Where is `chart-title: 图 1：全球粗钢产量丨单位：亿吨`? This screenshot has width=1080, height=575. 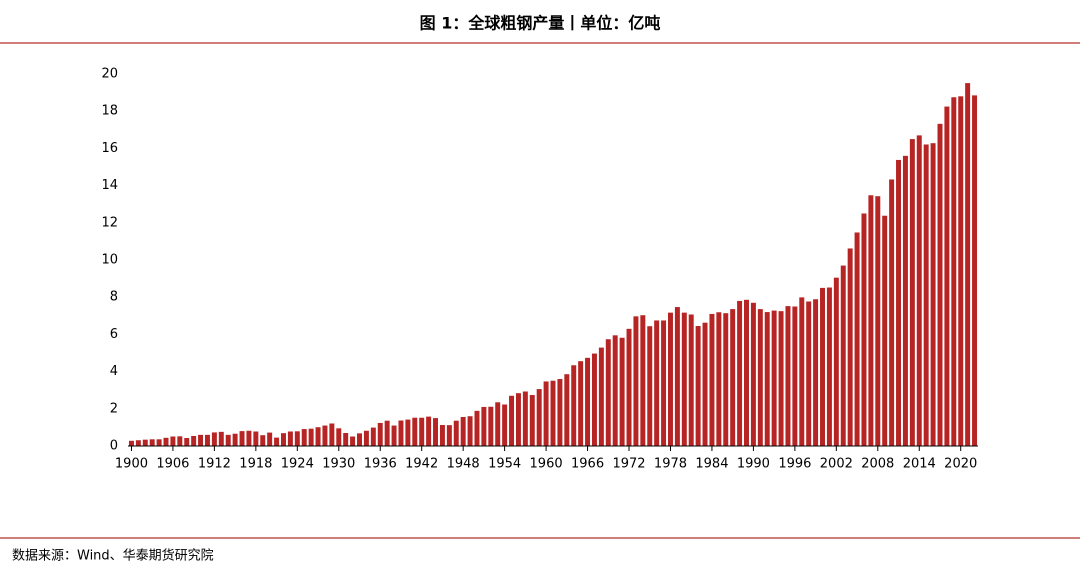 chart-title: 图 1：全球粗钢产量丨单位：亿吨 is located at coordinates (540, 23).